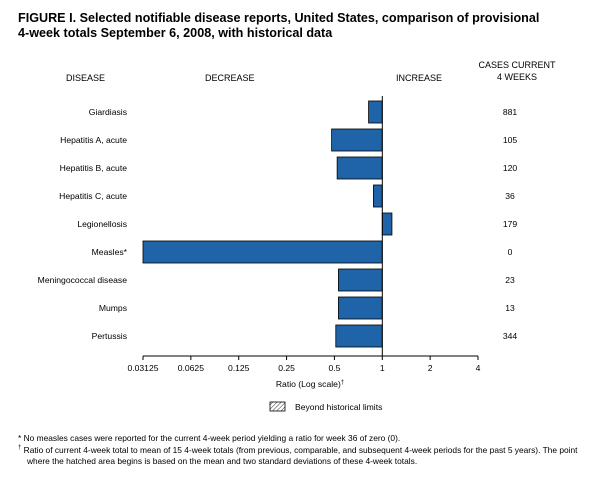 This screenshot has height=490, width=593. Describe the element at coordinates (430, 368) in the screenshot. I see `x-tick-label: 2` at that location.